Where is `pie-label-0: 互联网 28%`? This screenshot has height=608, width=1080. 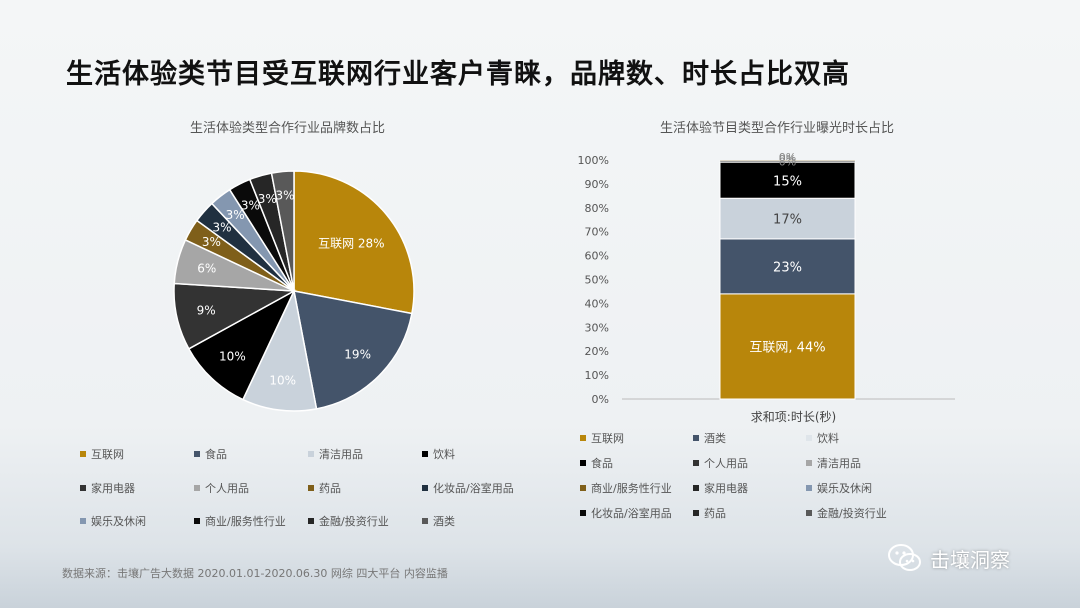 pie-label-0: 互联网 28% is located at coordinates (351, 244).